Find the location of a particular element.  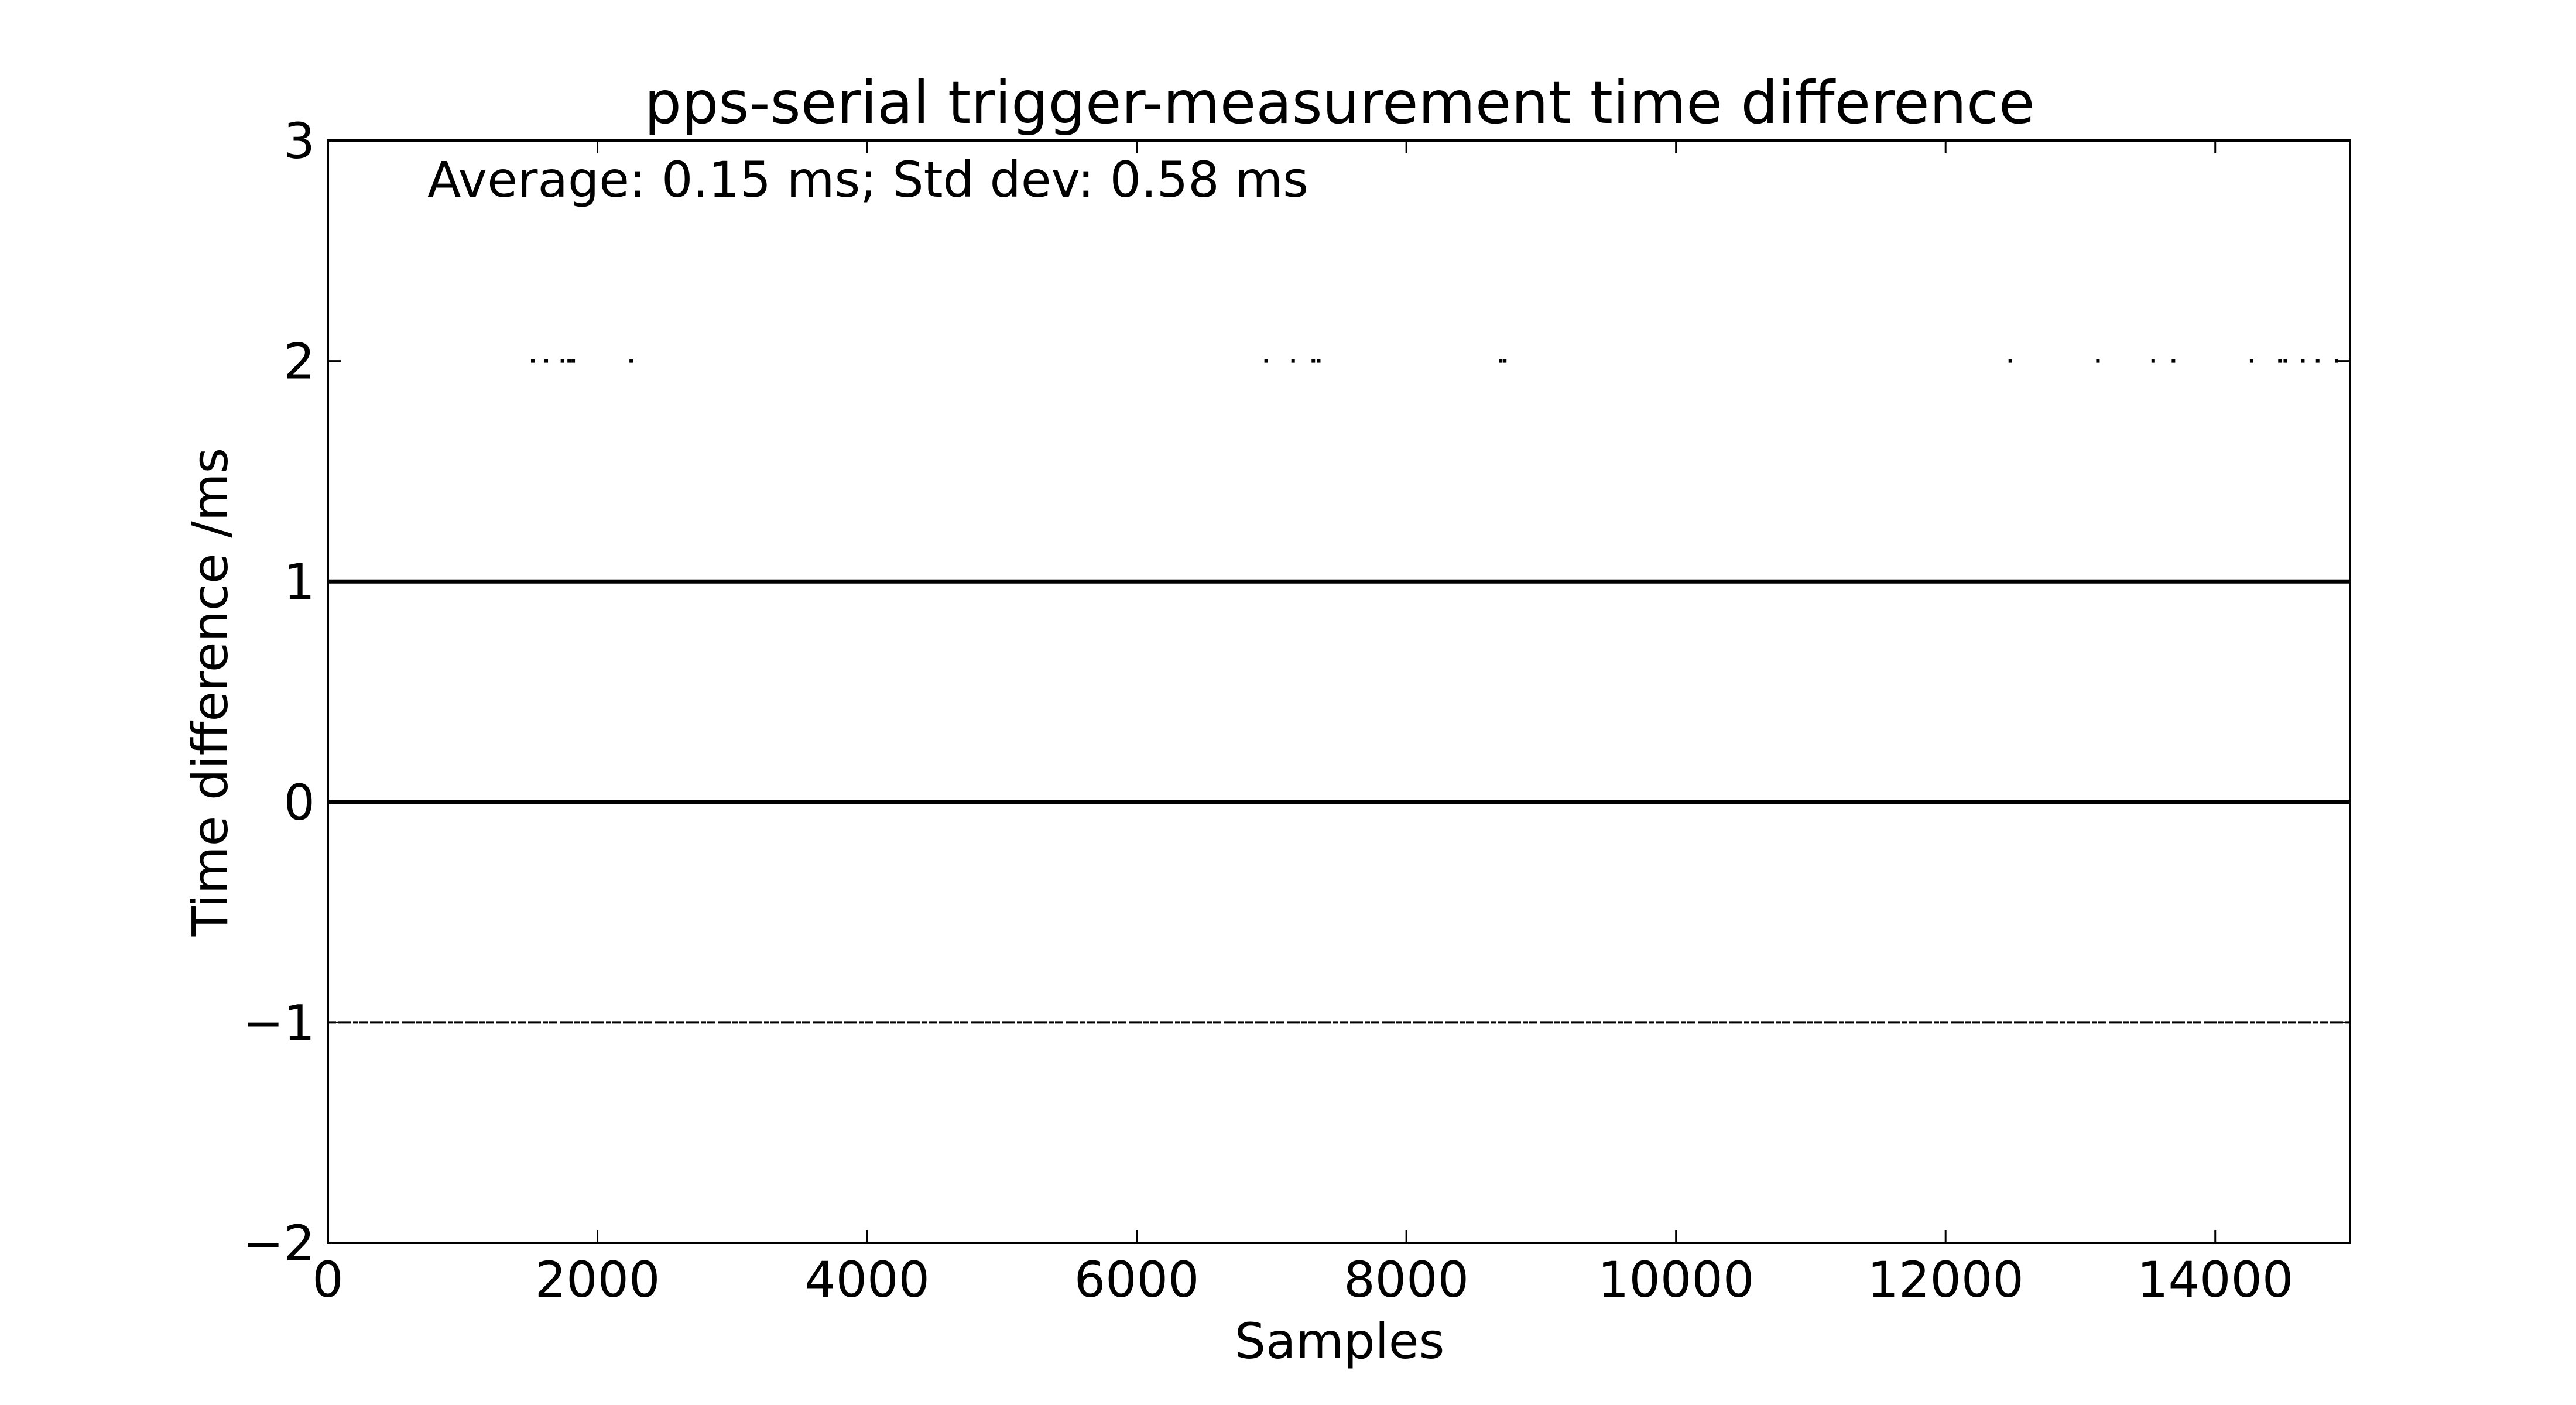

x-tick-label: 10000 is located at coordinates (1676, 1279).